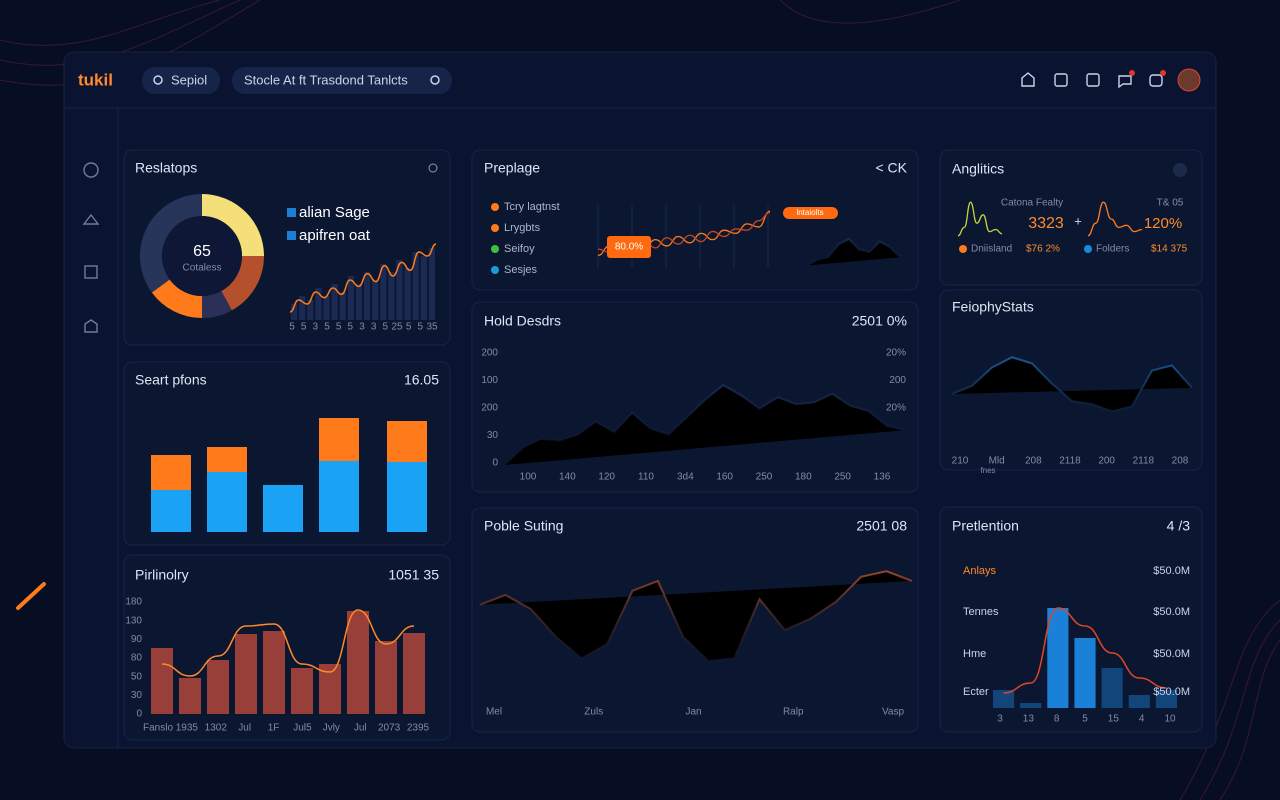 This screenshot has width=1280, height=800. Describe the element at coordinates (1057, 719) in the screenshot. I see `label: 8` at that location.